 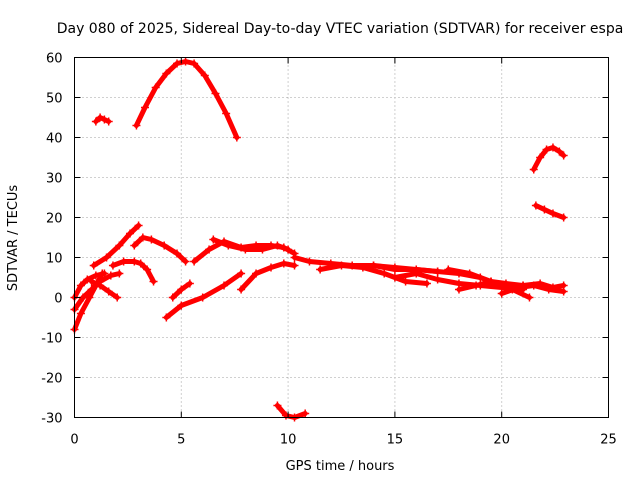 I want to click on y-tick-label: 50, so click(x=54, y=99).